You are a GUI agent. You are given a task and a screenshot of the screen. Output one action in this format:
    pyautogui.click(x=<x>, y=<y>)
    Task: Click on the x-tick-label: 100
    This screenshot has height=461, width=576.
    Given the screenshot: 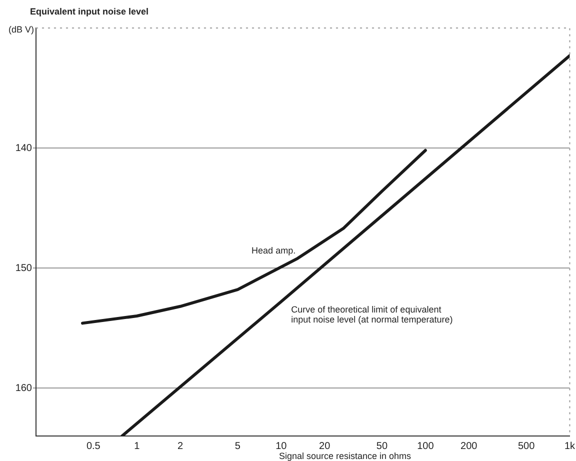 What is the action you would take?
    pyautogui.click(x=425, y=446)
    